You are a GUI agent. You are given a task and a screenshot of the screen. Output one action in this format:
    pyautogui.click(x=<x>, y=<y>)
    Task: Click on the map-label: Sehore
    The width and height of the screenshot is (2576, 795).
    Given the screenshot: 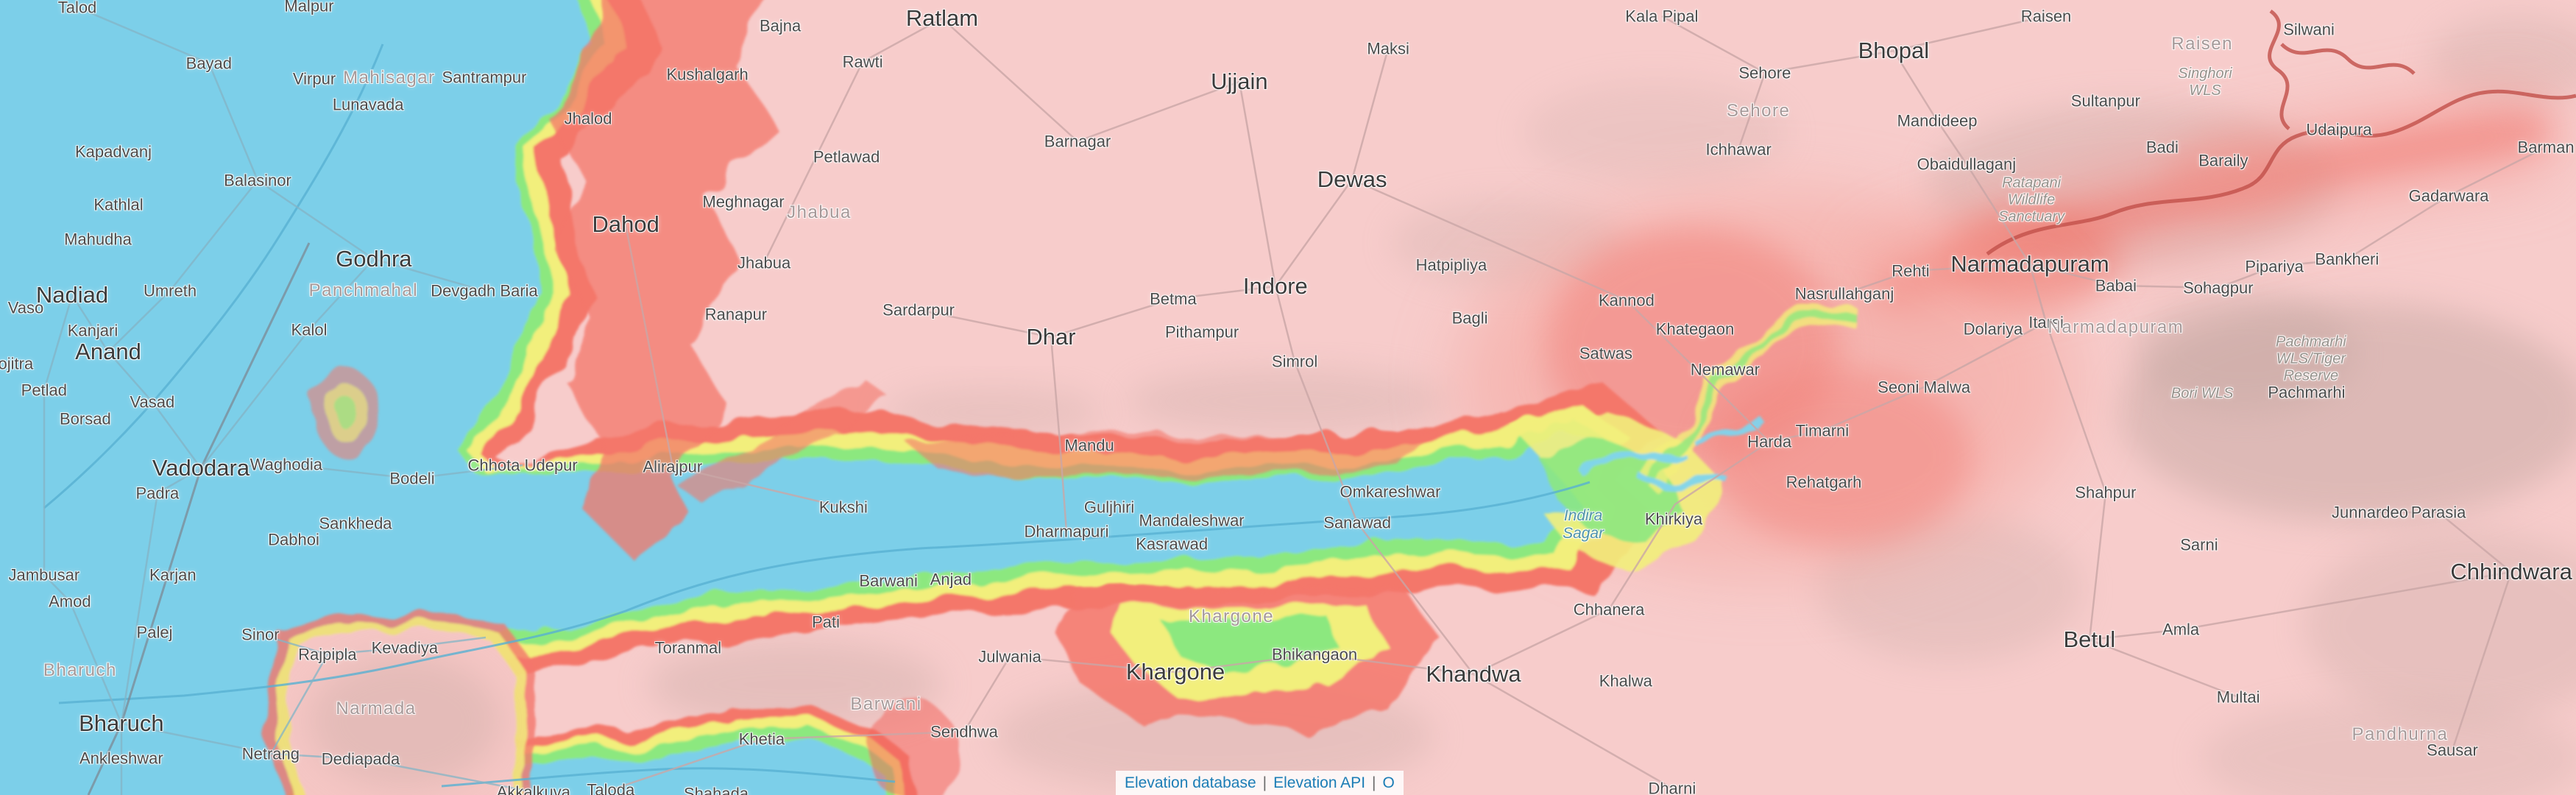 What is the action you would take?
    pyautogui.click(x=1758, y=111)
    